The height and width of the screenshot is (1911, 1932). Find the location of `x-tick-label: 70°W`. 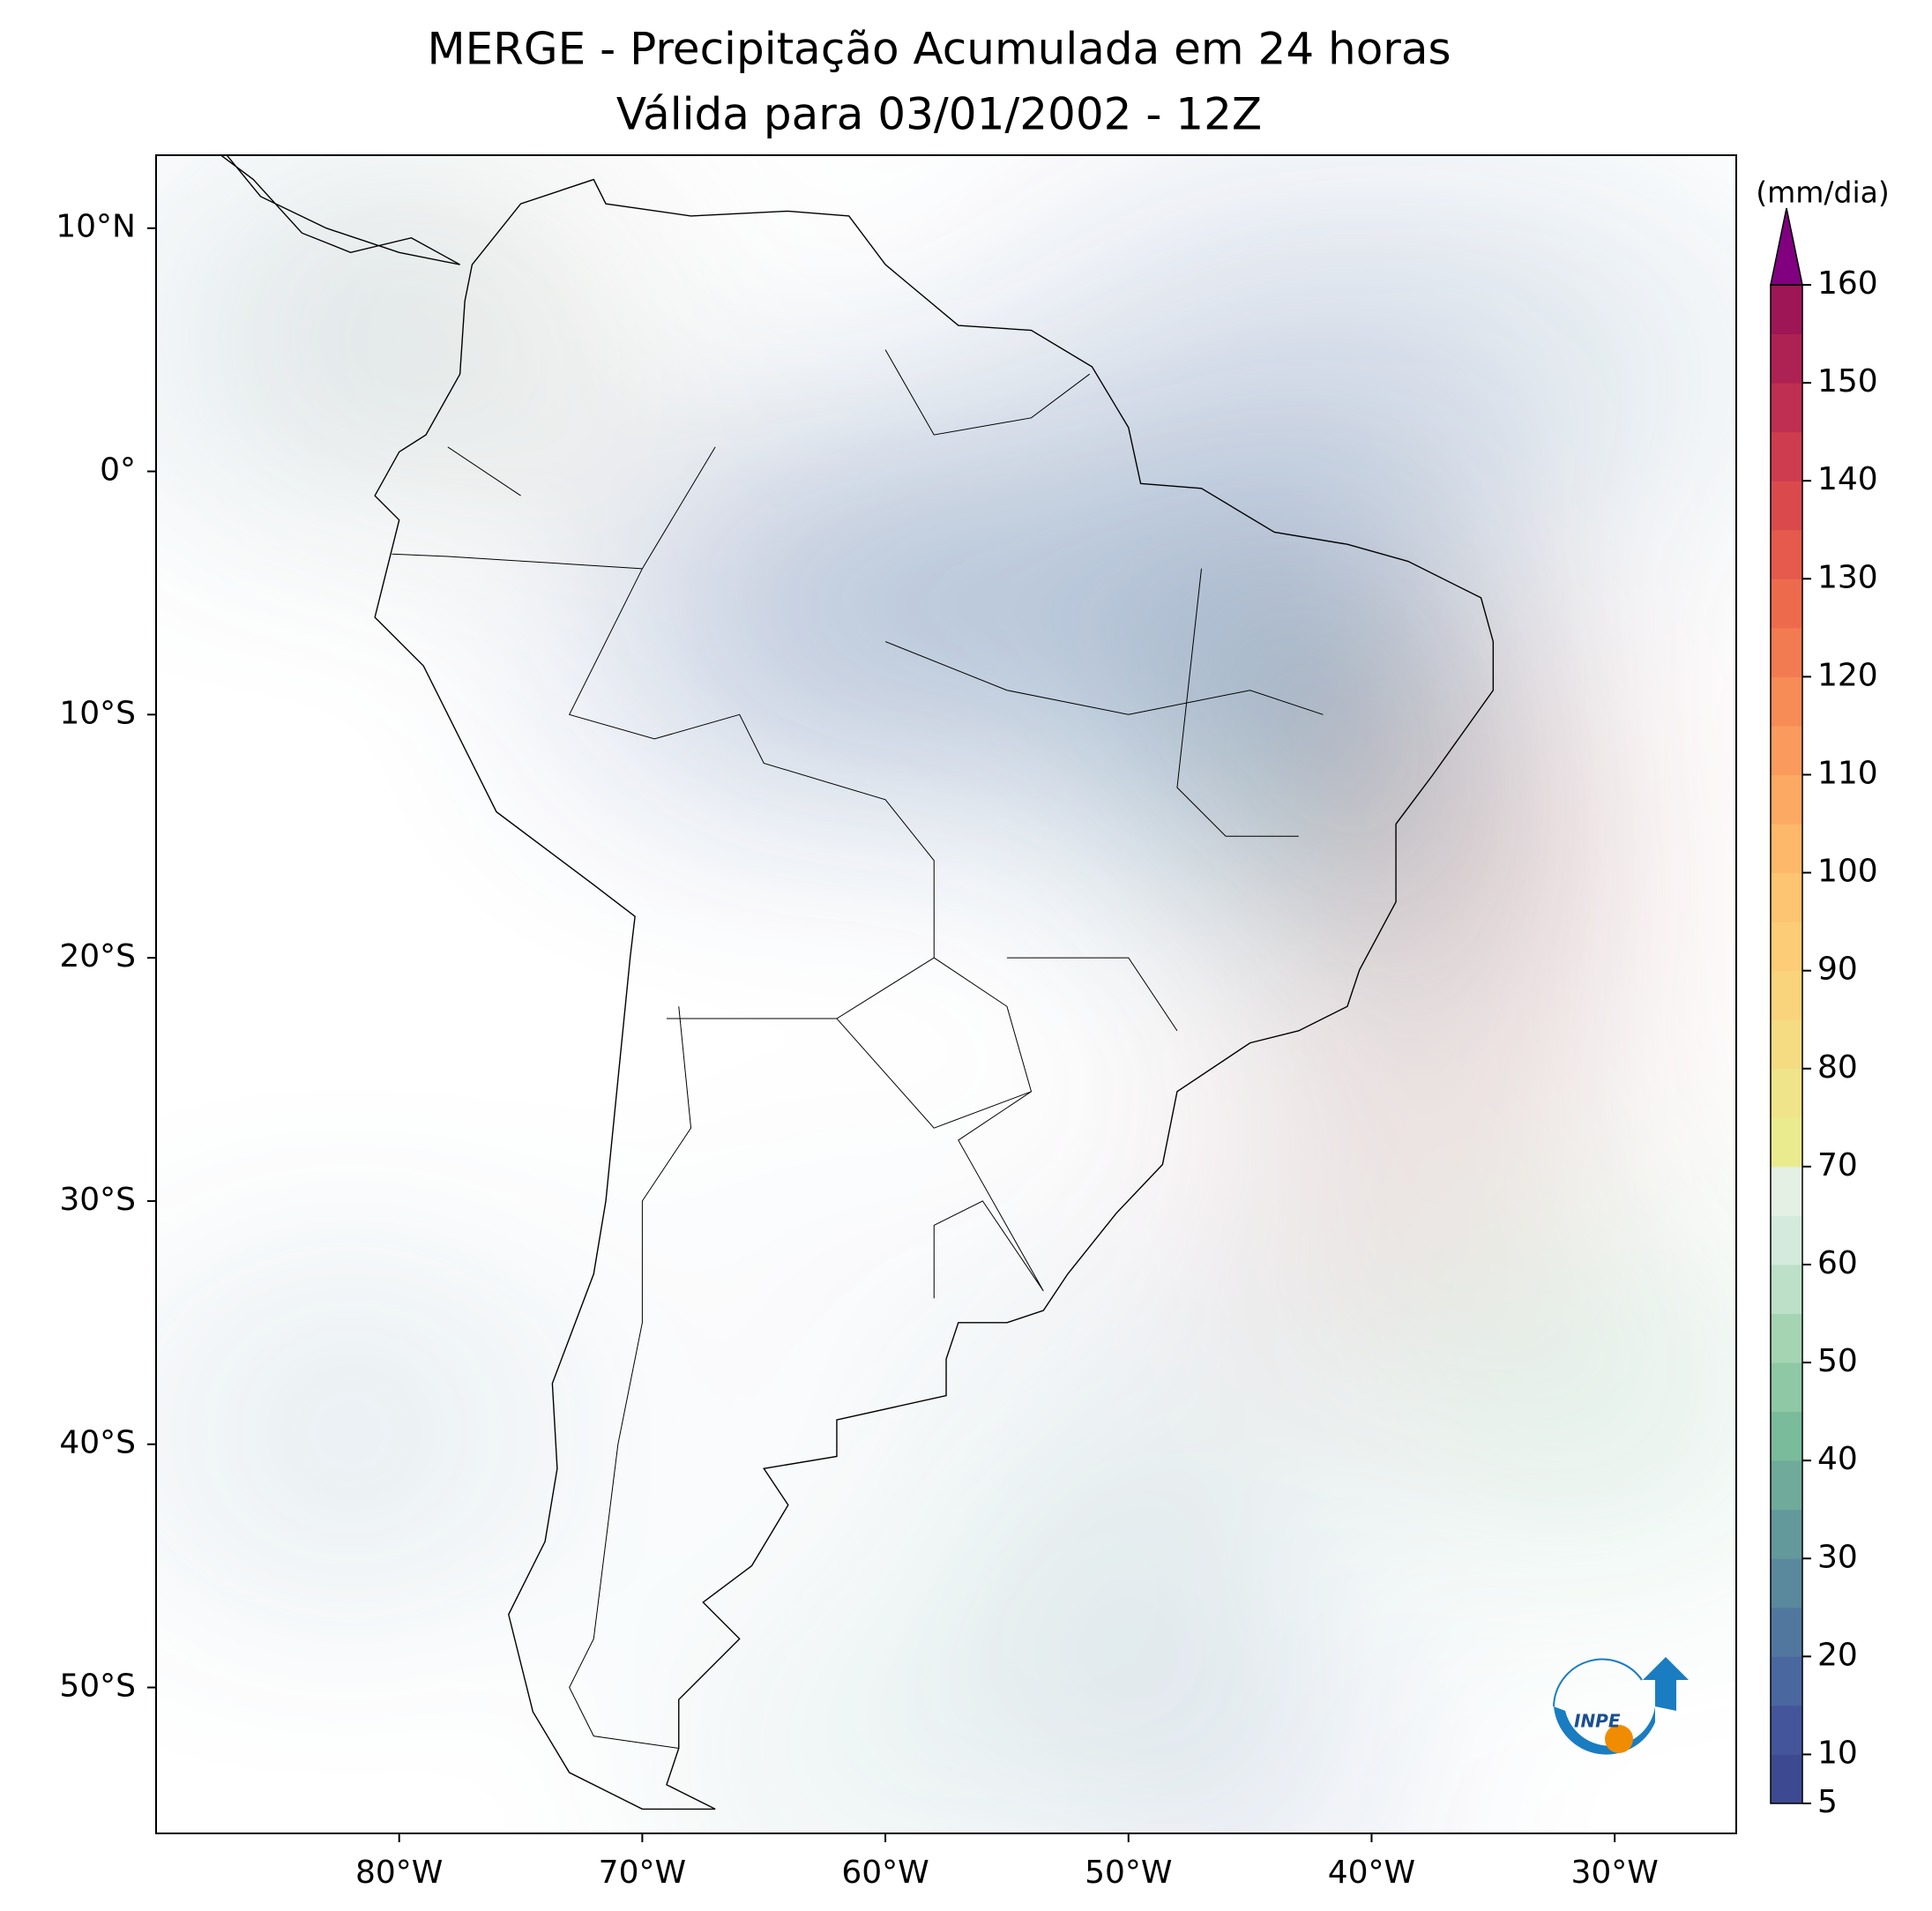

x-tick-label: 70°W is located at coordinates (642, 1873).